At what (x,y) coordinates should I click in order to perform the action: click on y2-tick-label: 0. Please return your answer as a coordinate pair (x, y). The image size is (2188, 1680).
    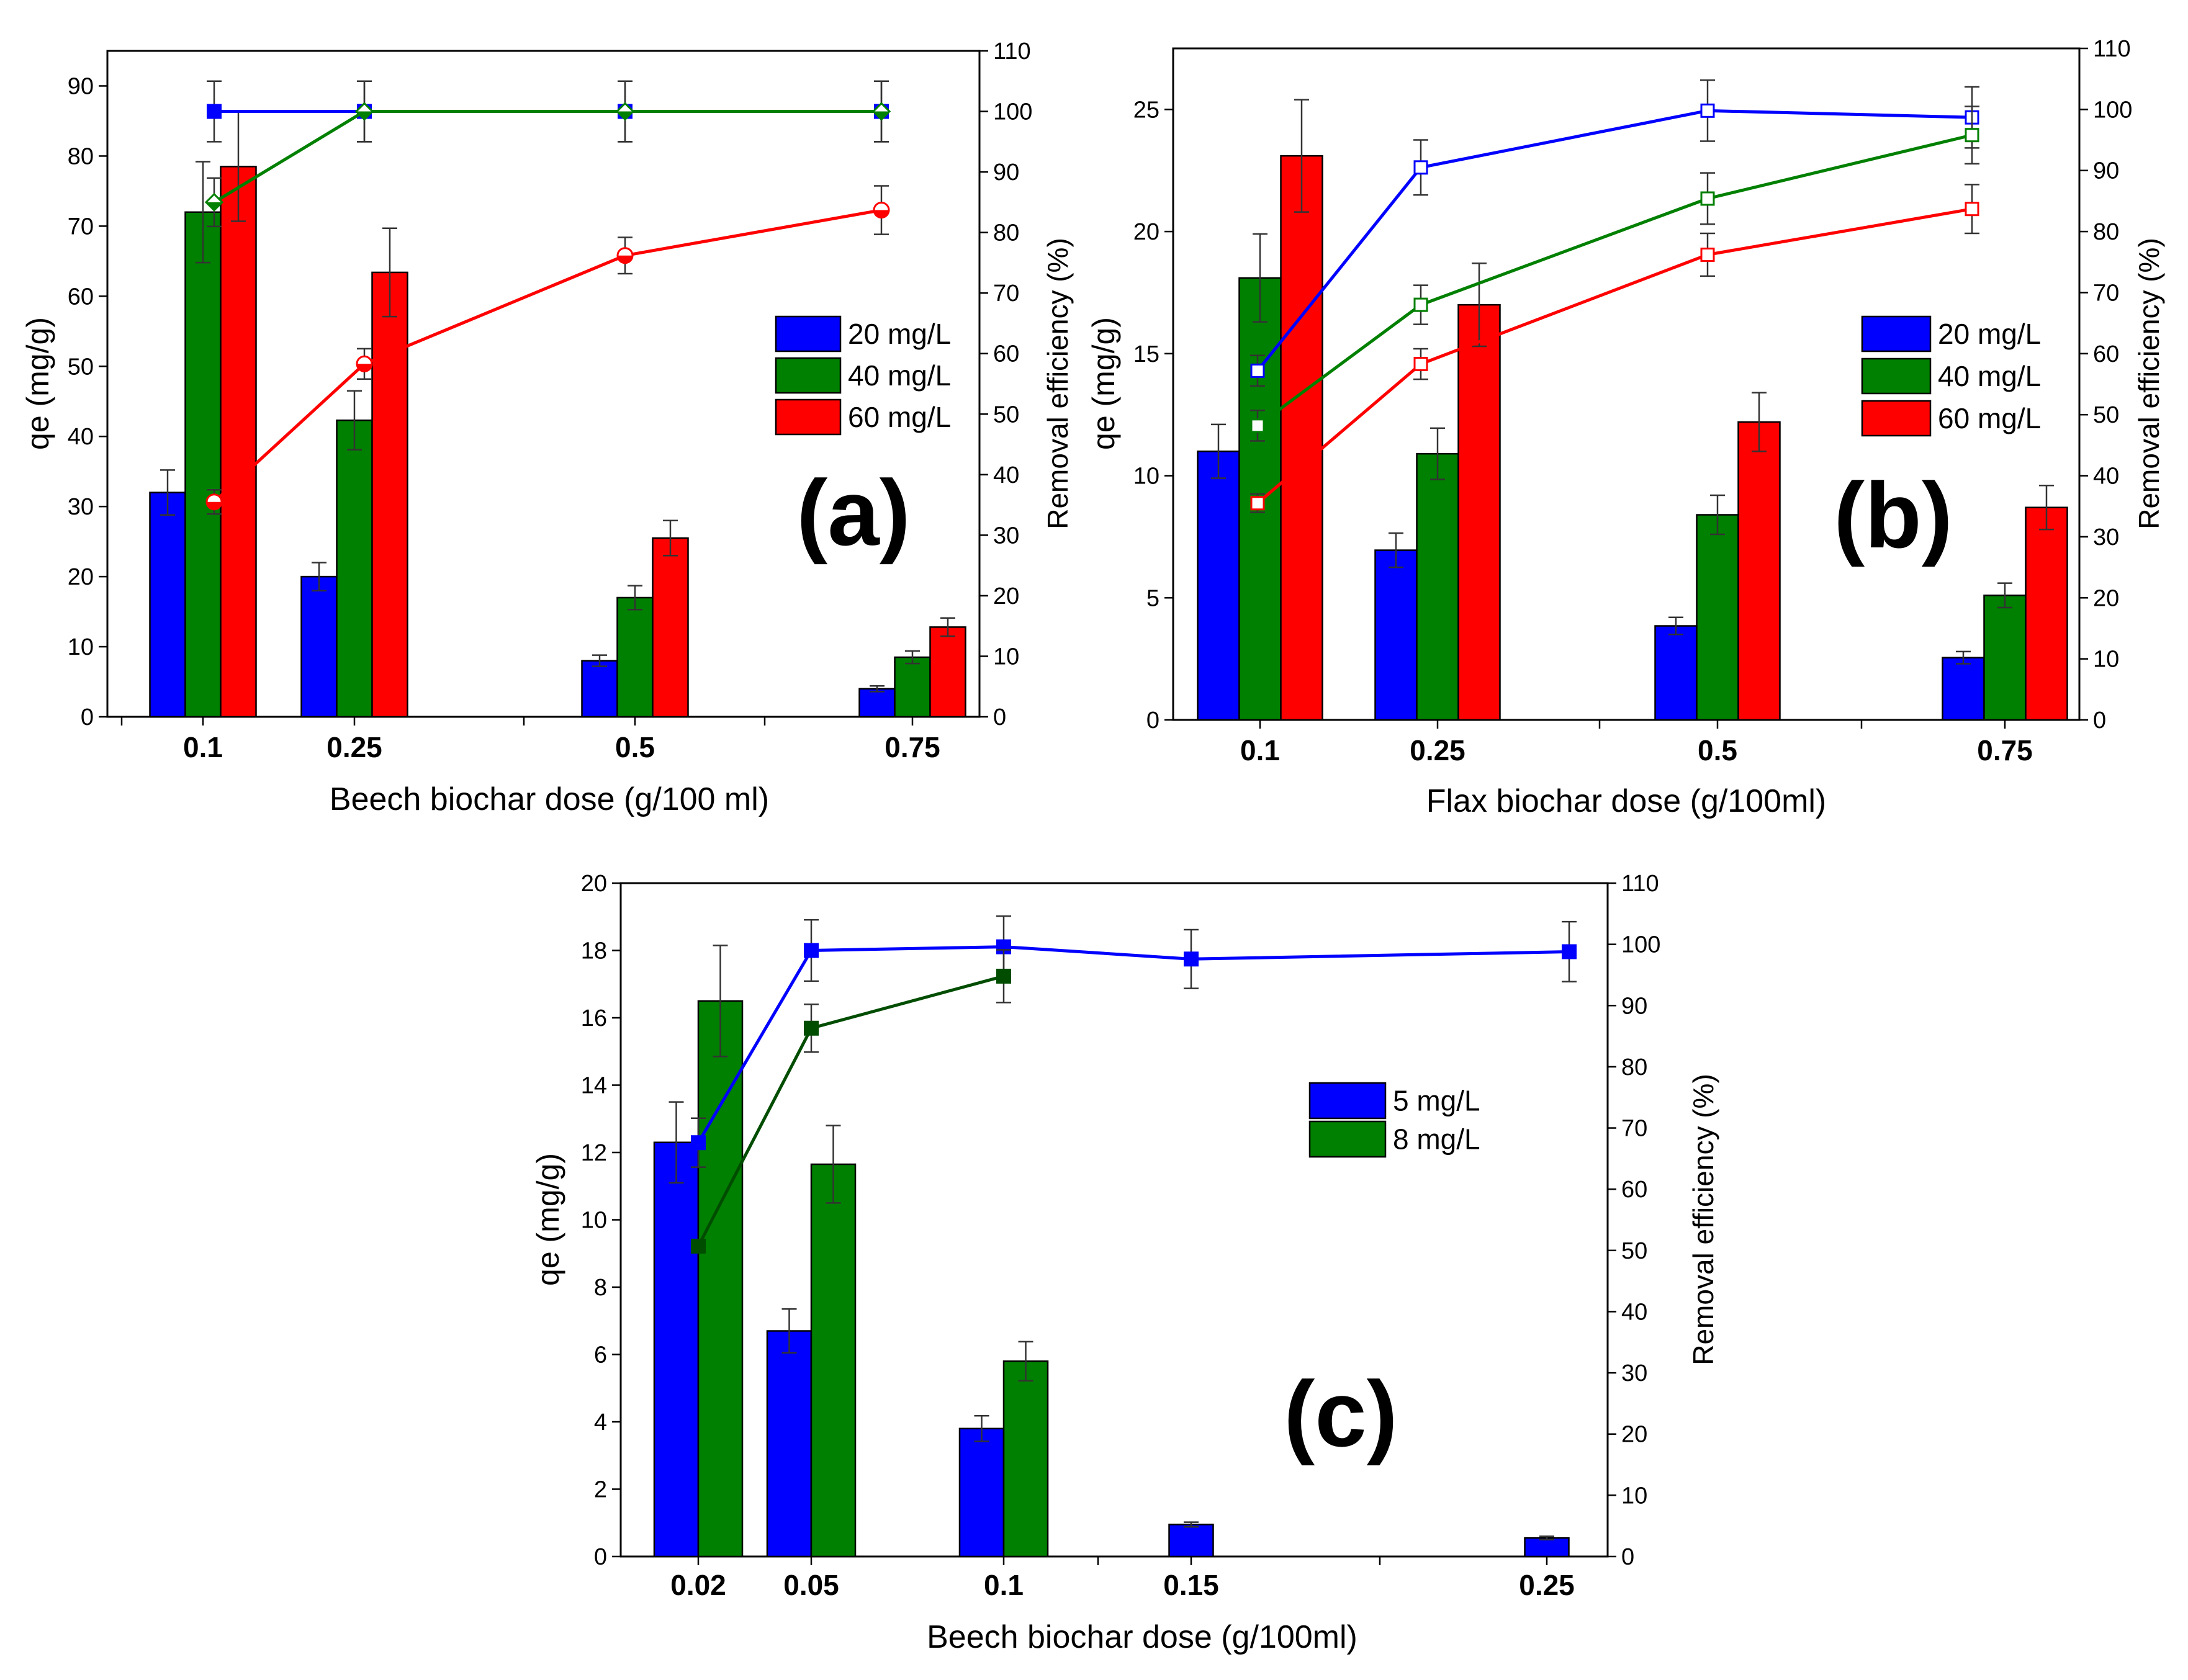
    Looking at the image, I should click on (1000, 717).